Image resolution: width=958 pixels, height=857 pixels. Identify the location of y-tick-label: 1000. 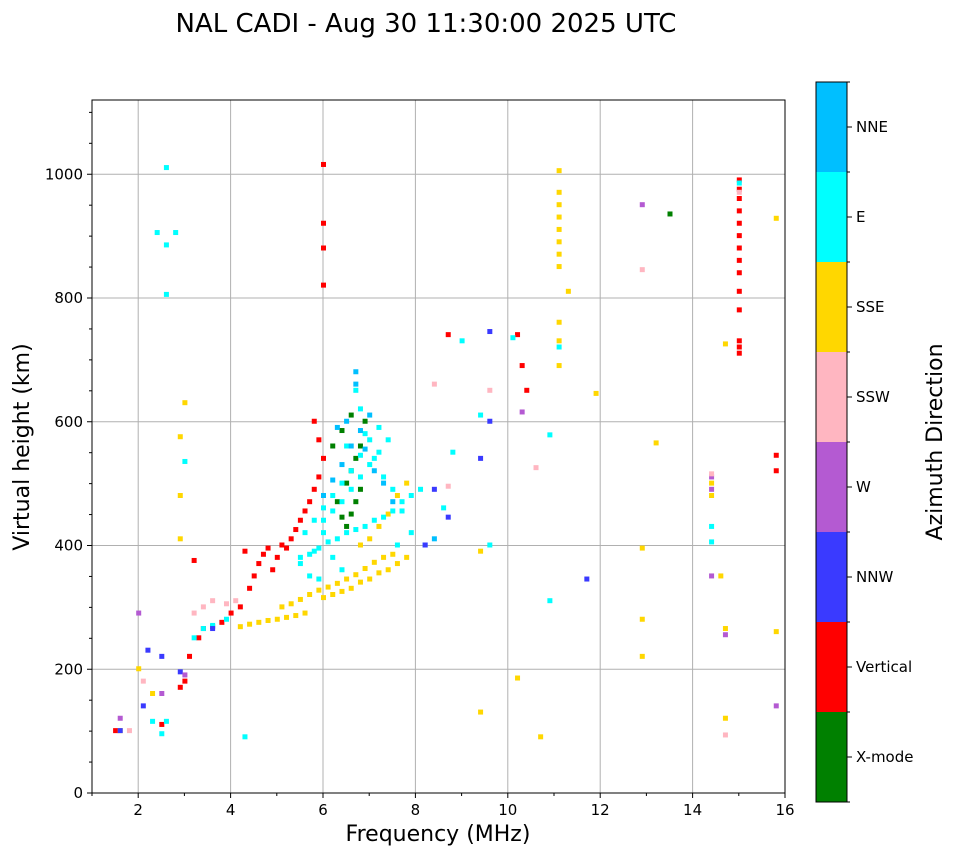
(64, 174).